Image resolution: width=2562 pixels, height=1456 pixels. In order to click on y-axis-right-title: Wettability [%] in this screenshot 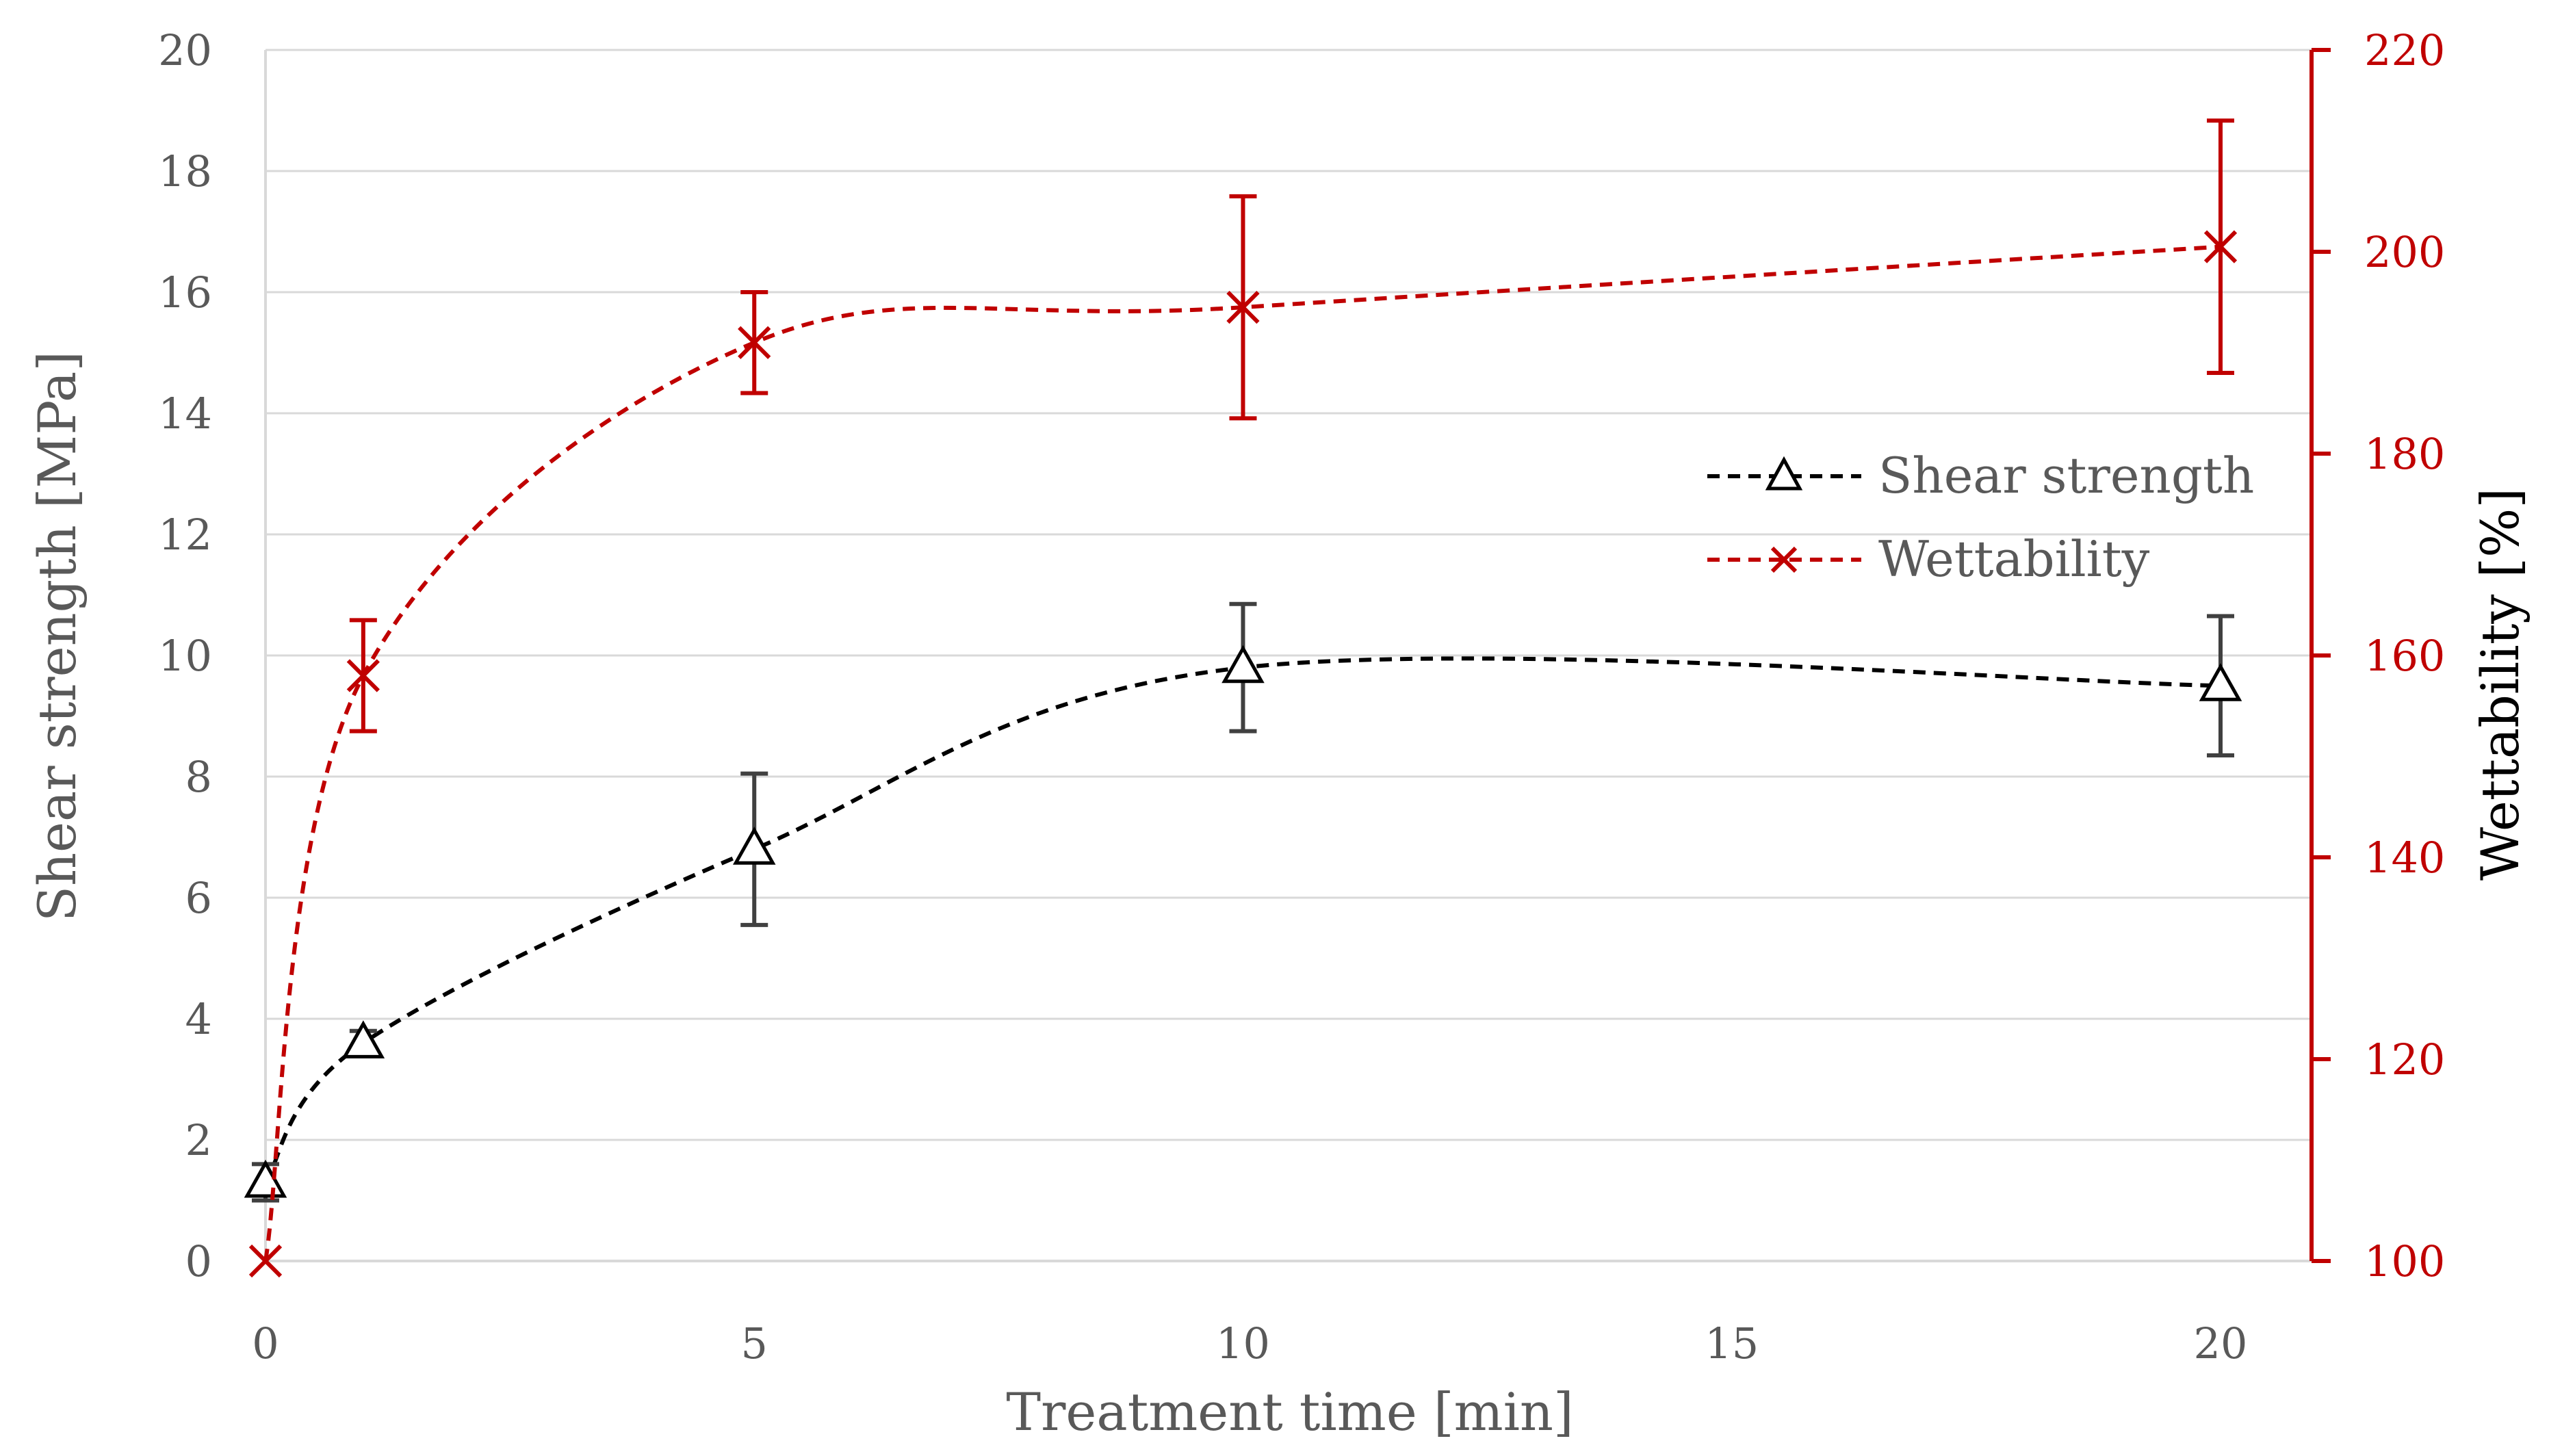, I will do `click(2501, 684)`.